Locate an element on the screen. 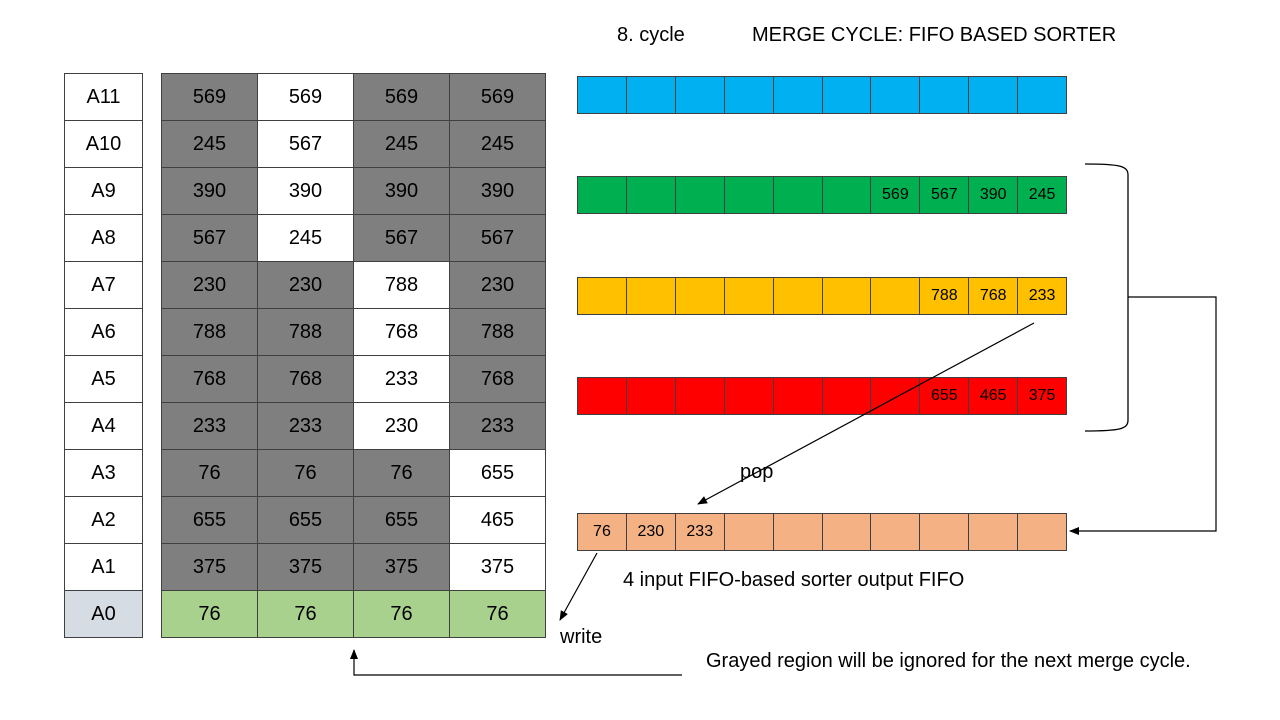  merge-bracket is located at coordinates (1106, 297).